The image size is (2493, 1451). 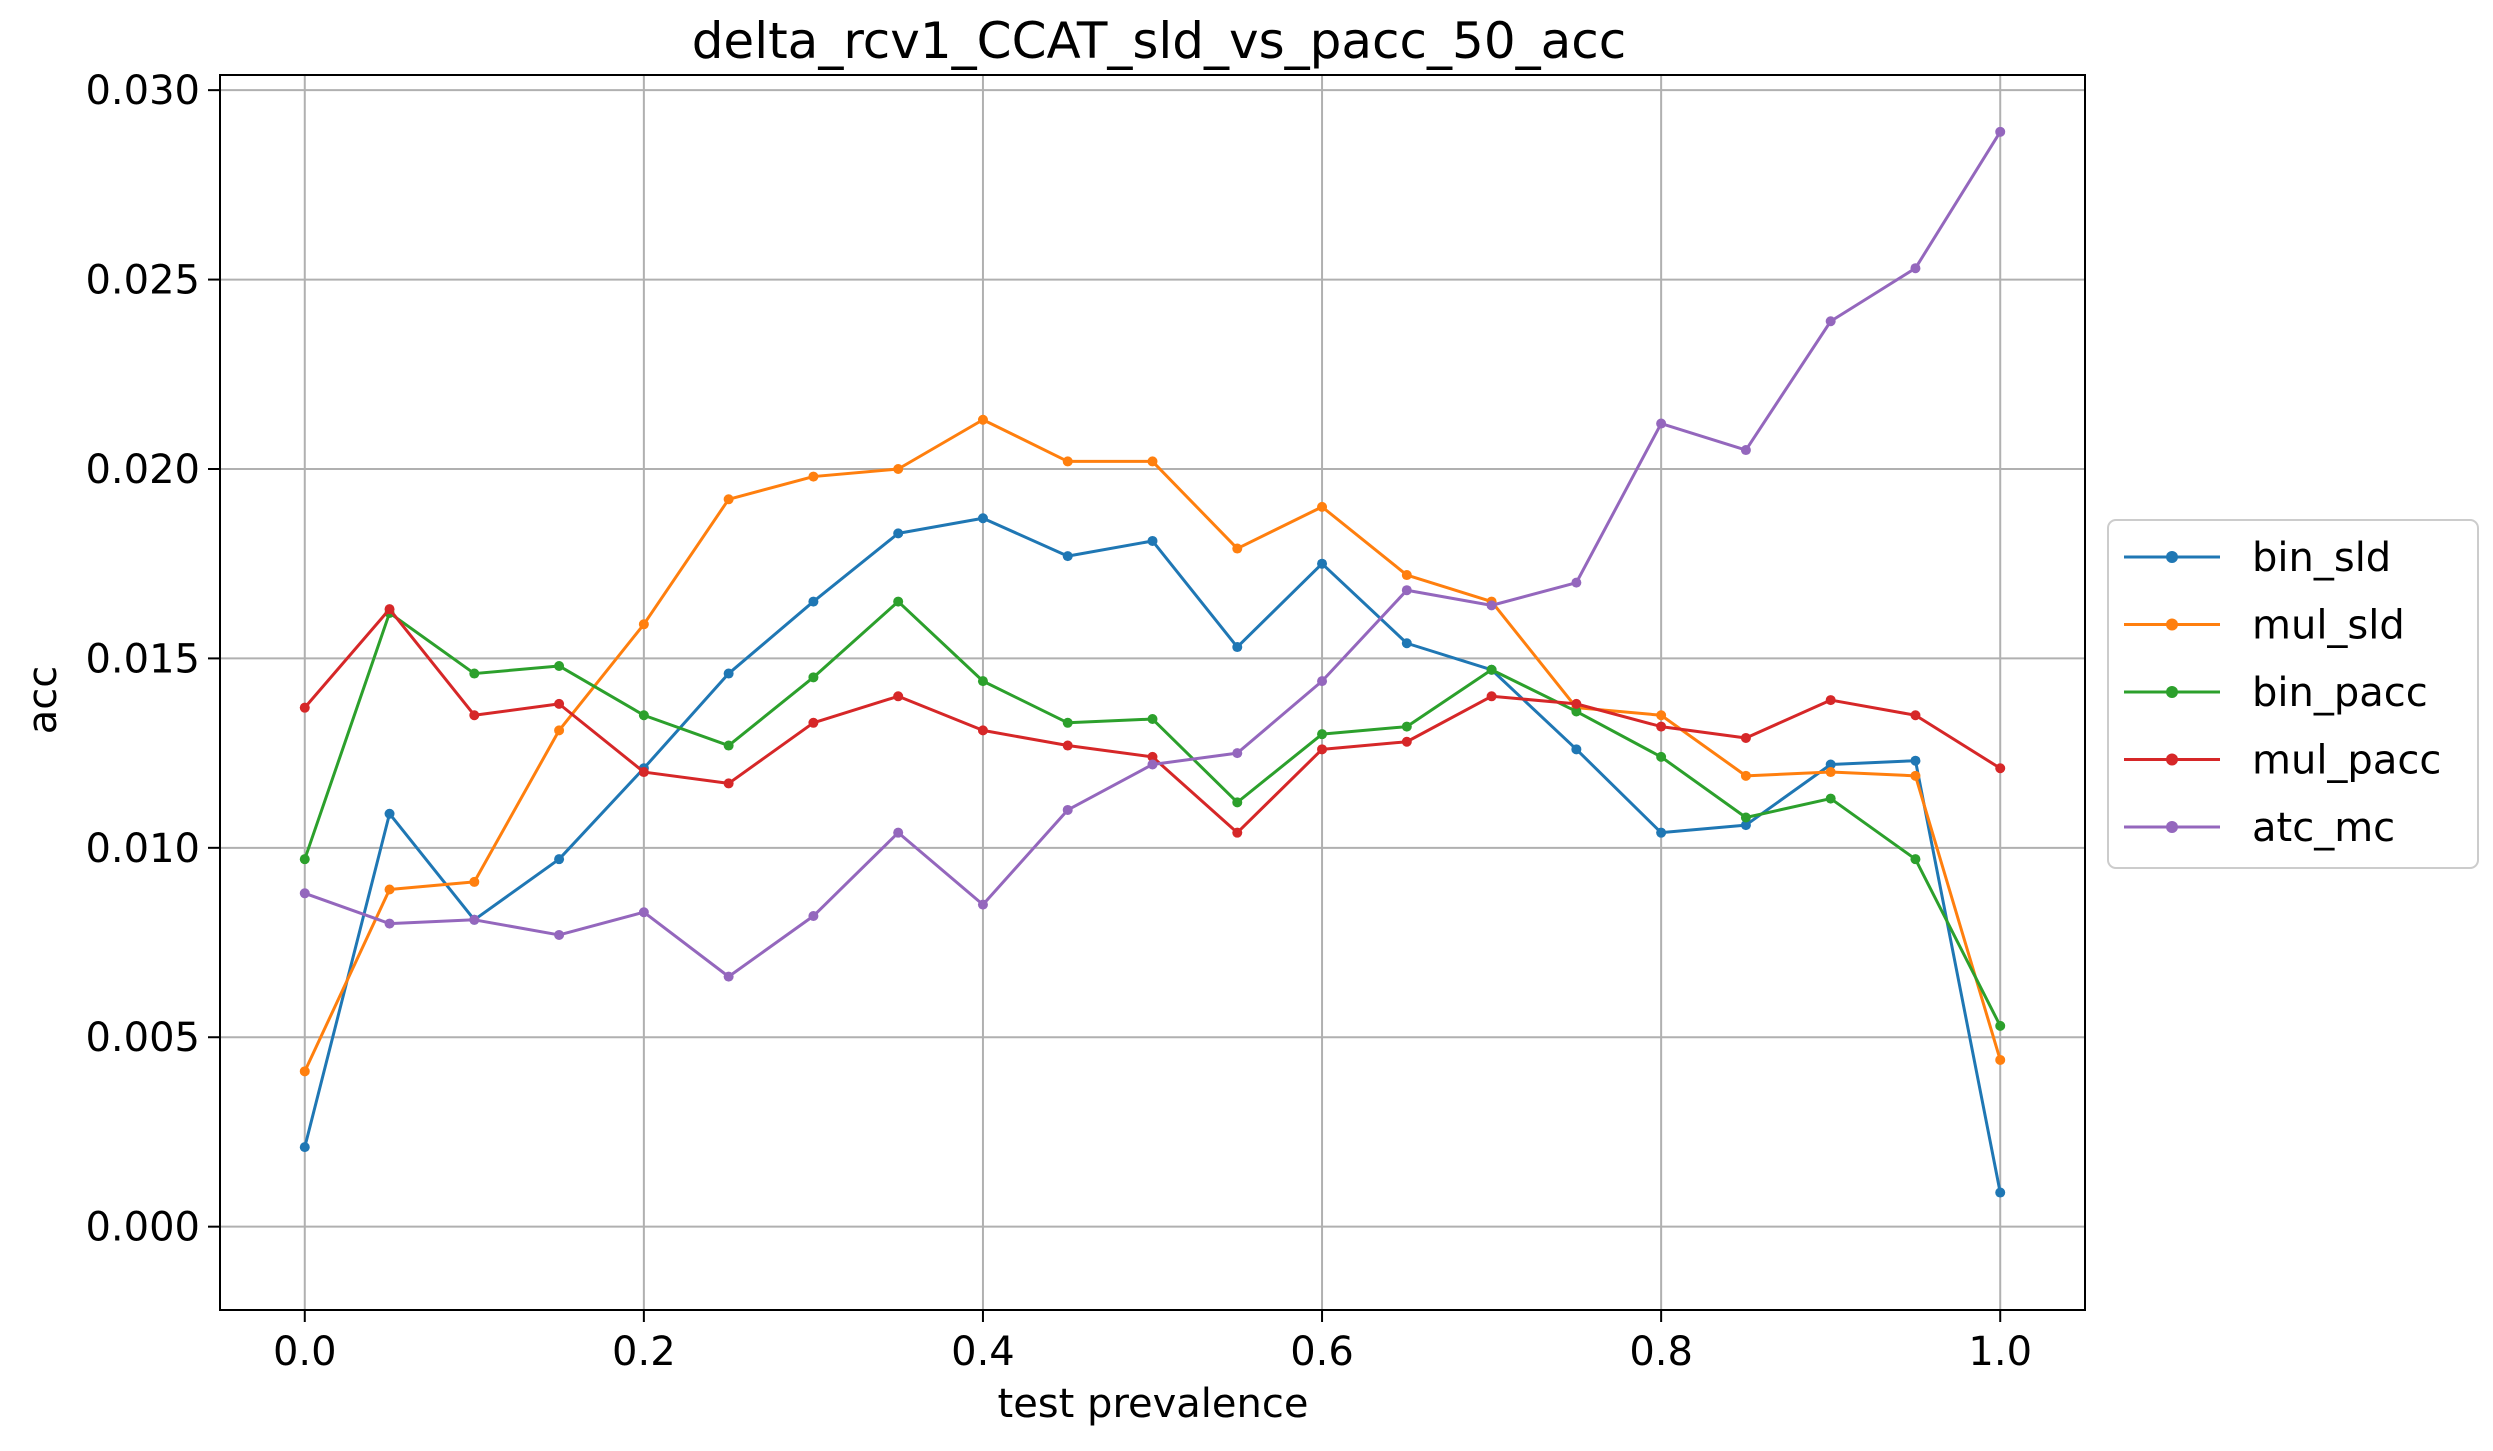 What do you see at coordinates (2323, 828) in the screenshot?
I see `legend-label: atc_mc` at bounding box center [2323, 828].